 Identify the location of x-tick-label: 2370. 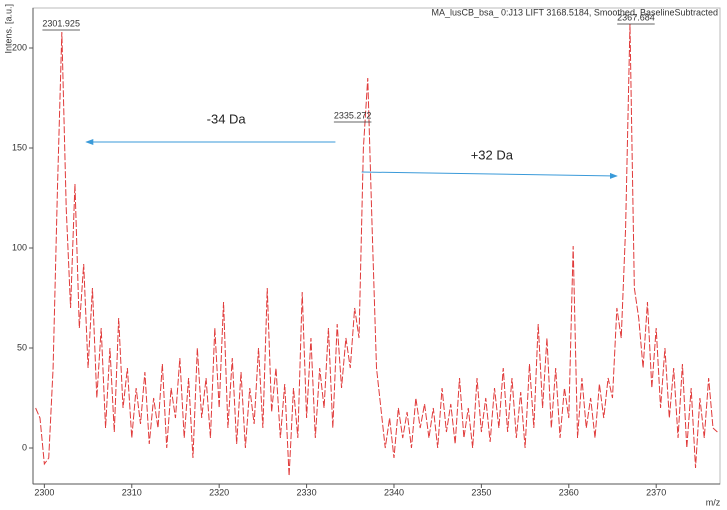
(656, 492).